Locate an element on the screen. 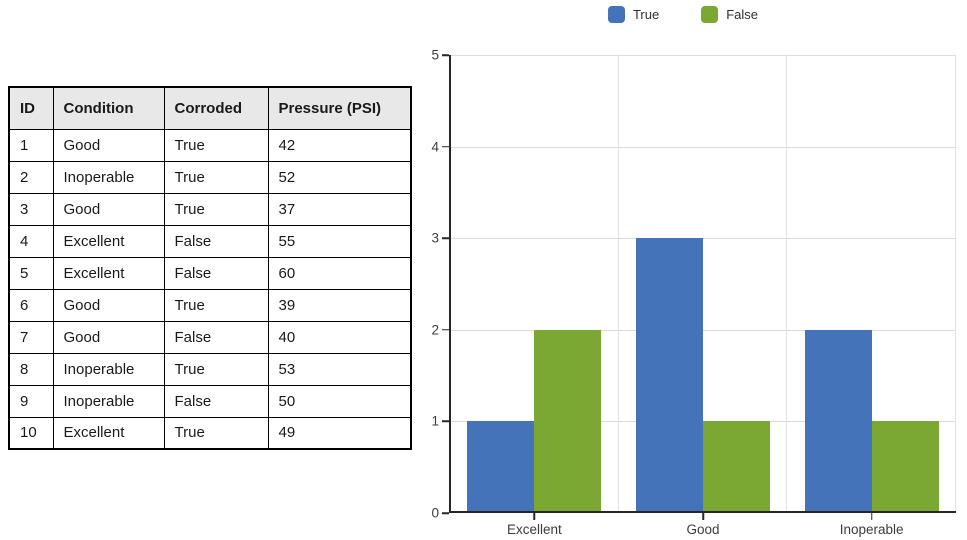 The height and width of the screenshot is (540, 967). table-cell: 2 is located at coordinates (31, 177).